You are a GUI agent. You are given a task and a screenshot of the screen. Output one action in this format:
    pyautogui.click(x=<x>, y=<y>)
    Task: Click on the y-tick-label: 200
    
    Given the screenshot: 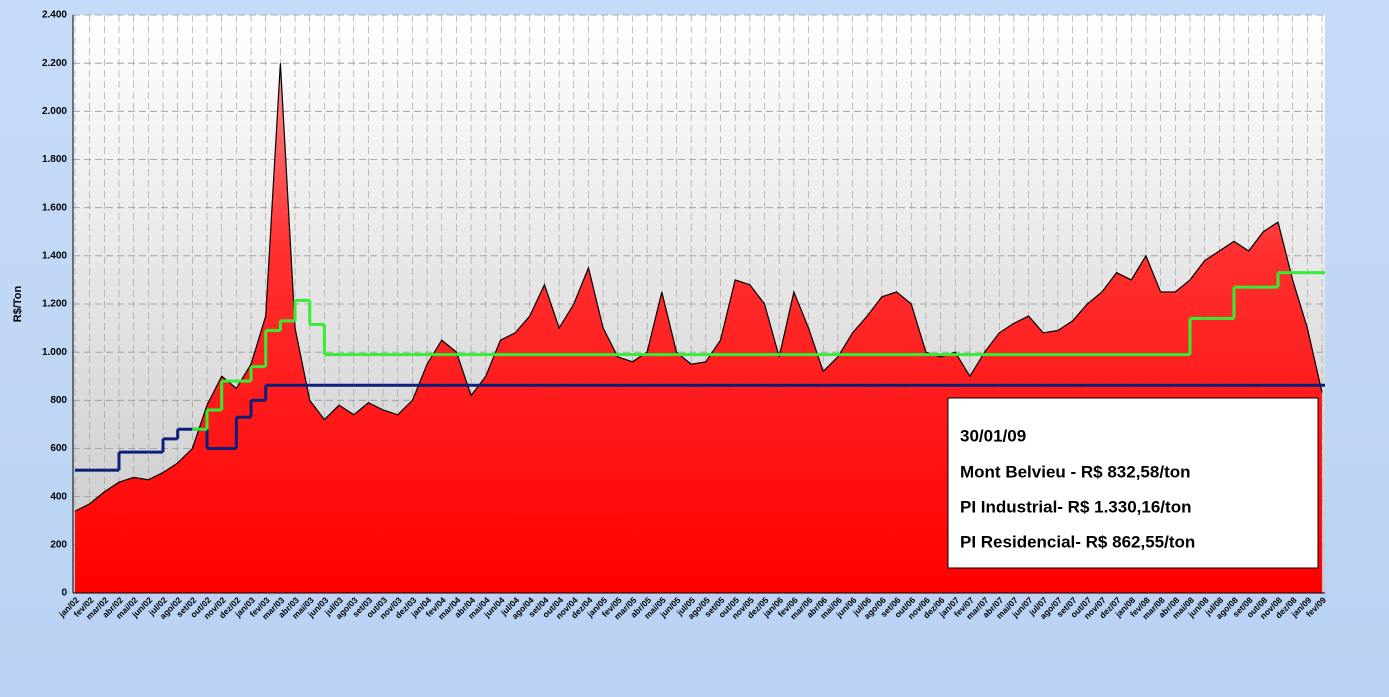 What is the action you would take?
    pyautogui.click(x=58, y=544)
    